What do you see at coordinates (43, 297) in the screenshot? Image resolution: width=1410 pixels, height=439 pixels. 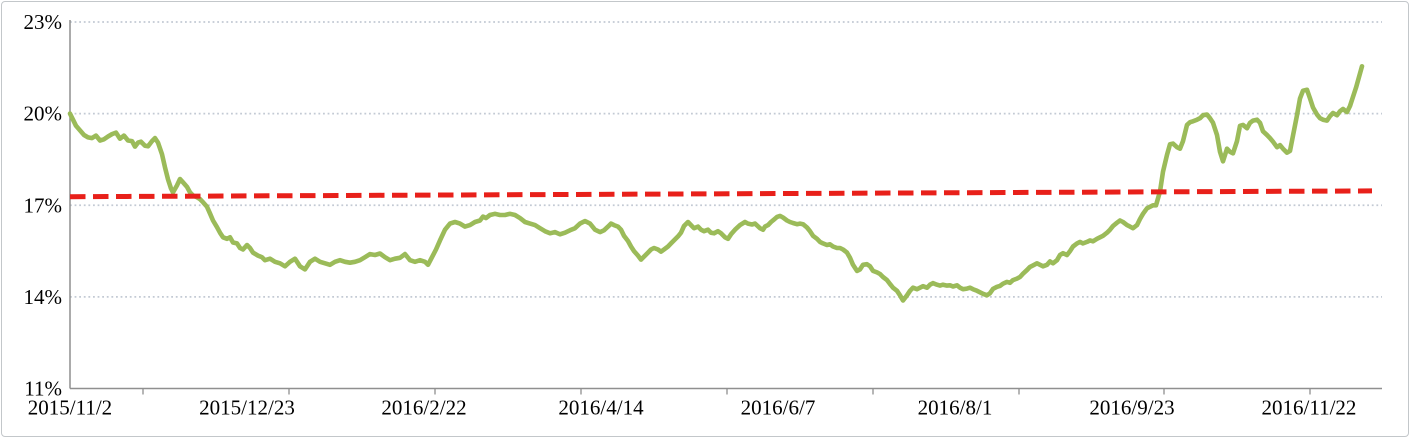 I see `y-tick-label: 14%` at bounding box center [43, 297].